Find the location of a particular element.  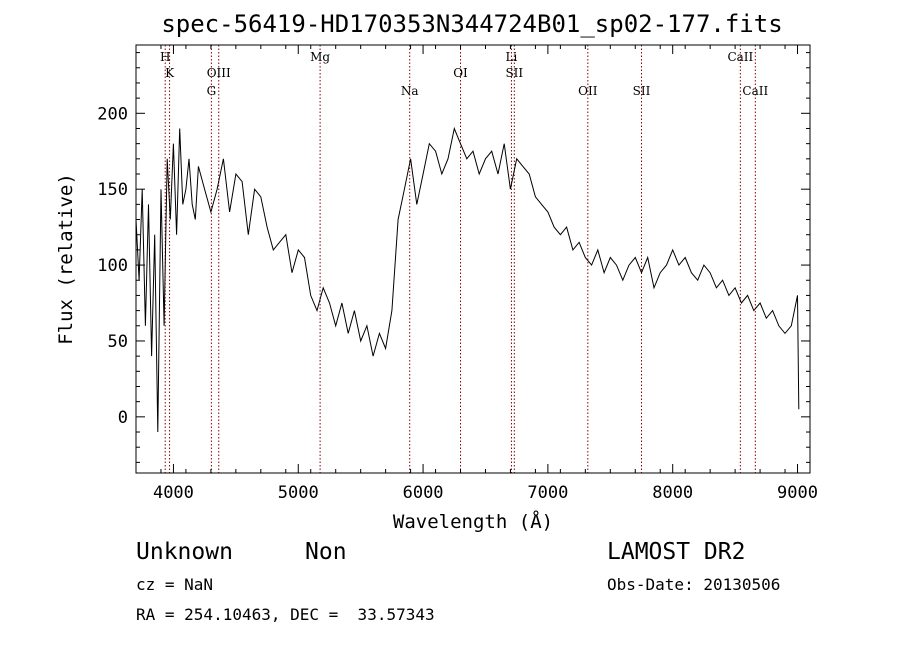

class-label: Unknown is located at coordinates (184, 552).